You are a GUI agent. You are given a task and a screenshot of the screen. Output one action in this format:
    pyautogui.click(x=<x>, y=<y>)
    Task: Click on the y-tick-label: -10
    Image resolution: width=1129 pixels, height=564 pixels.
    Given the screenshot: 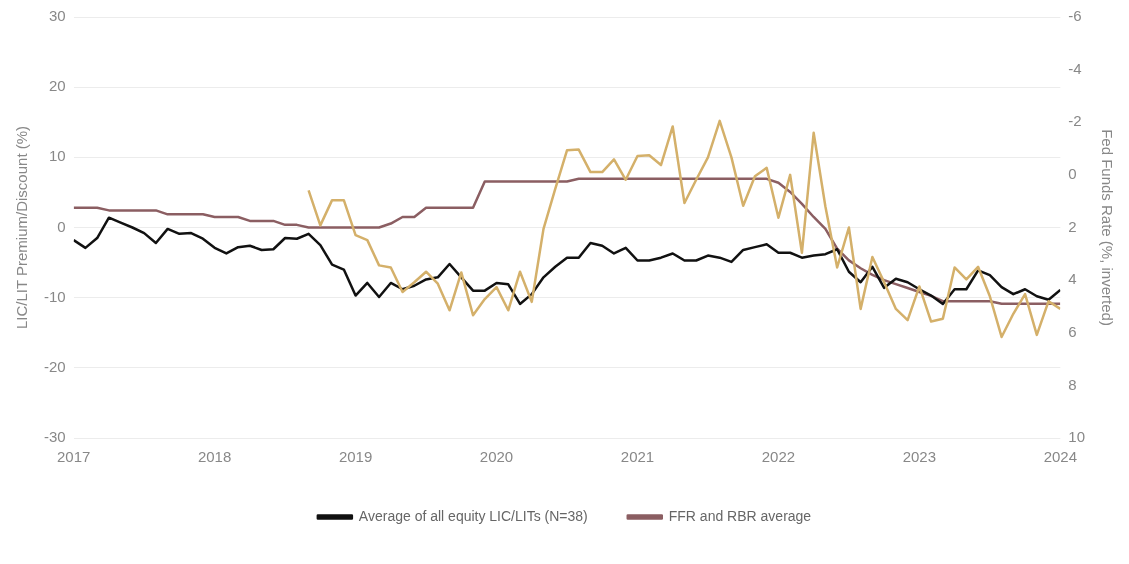 What is the action you would take?
    pyautogui.click(x=54, y=296)
    